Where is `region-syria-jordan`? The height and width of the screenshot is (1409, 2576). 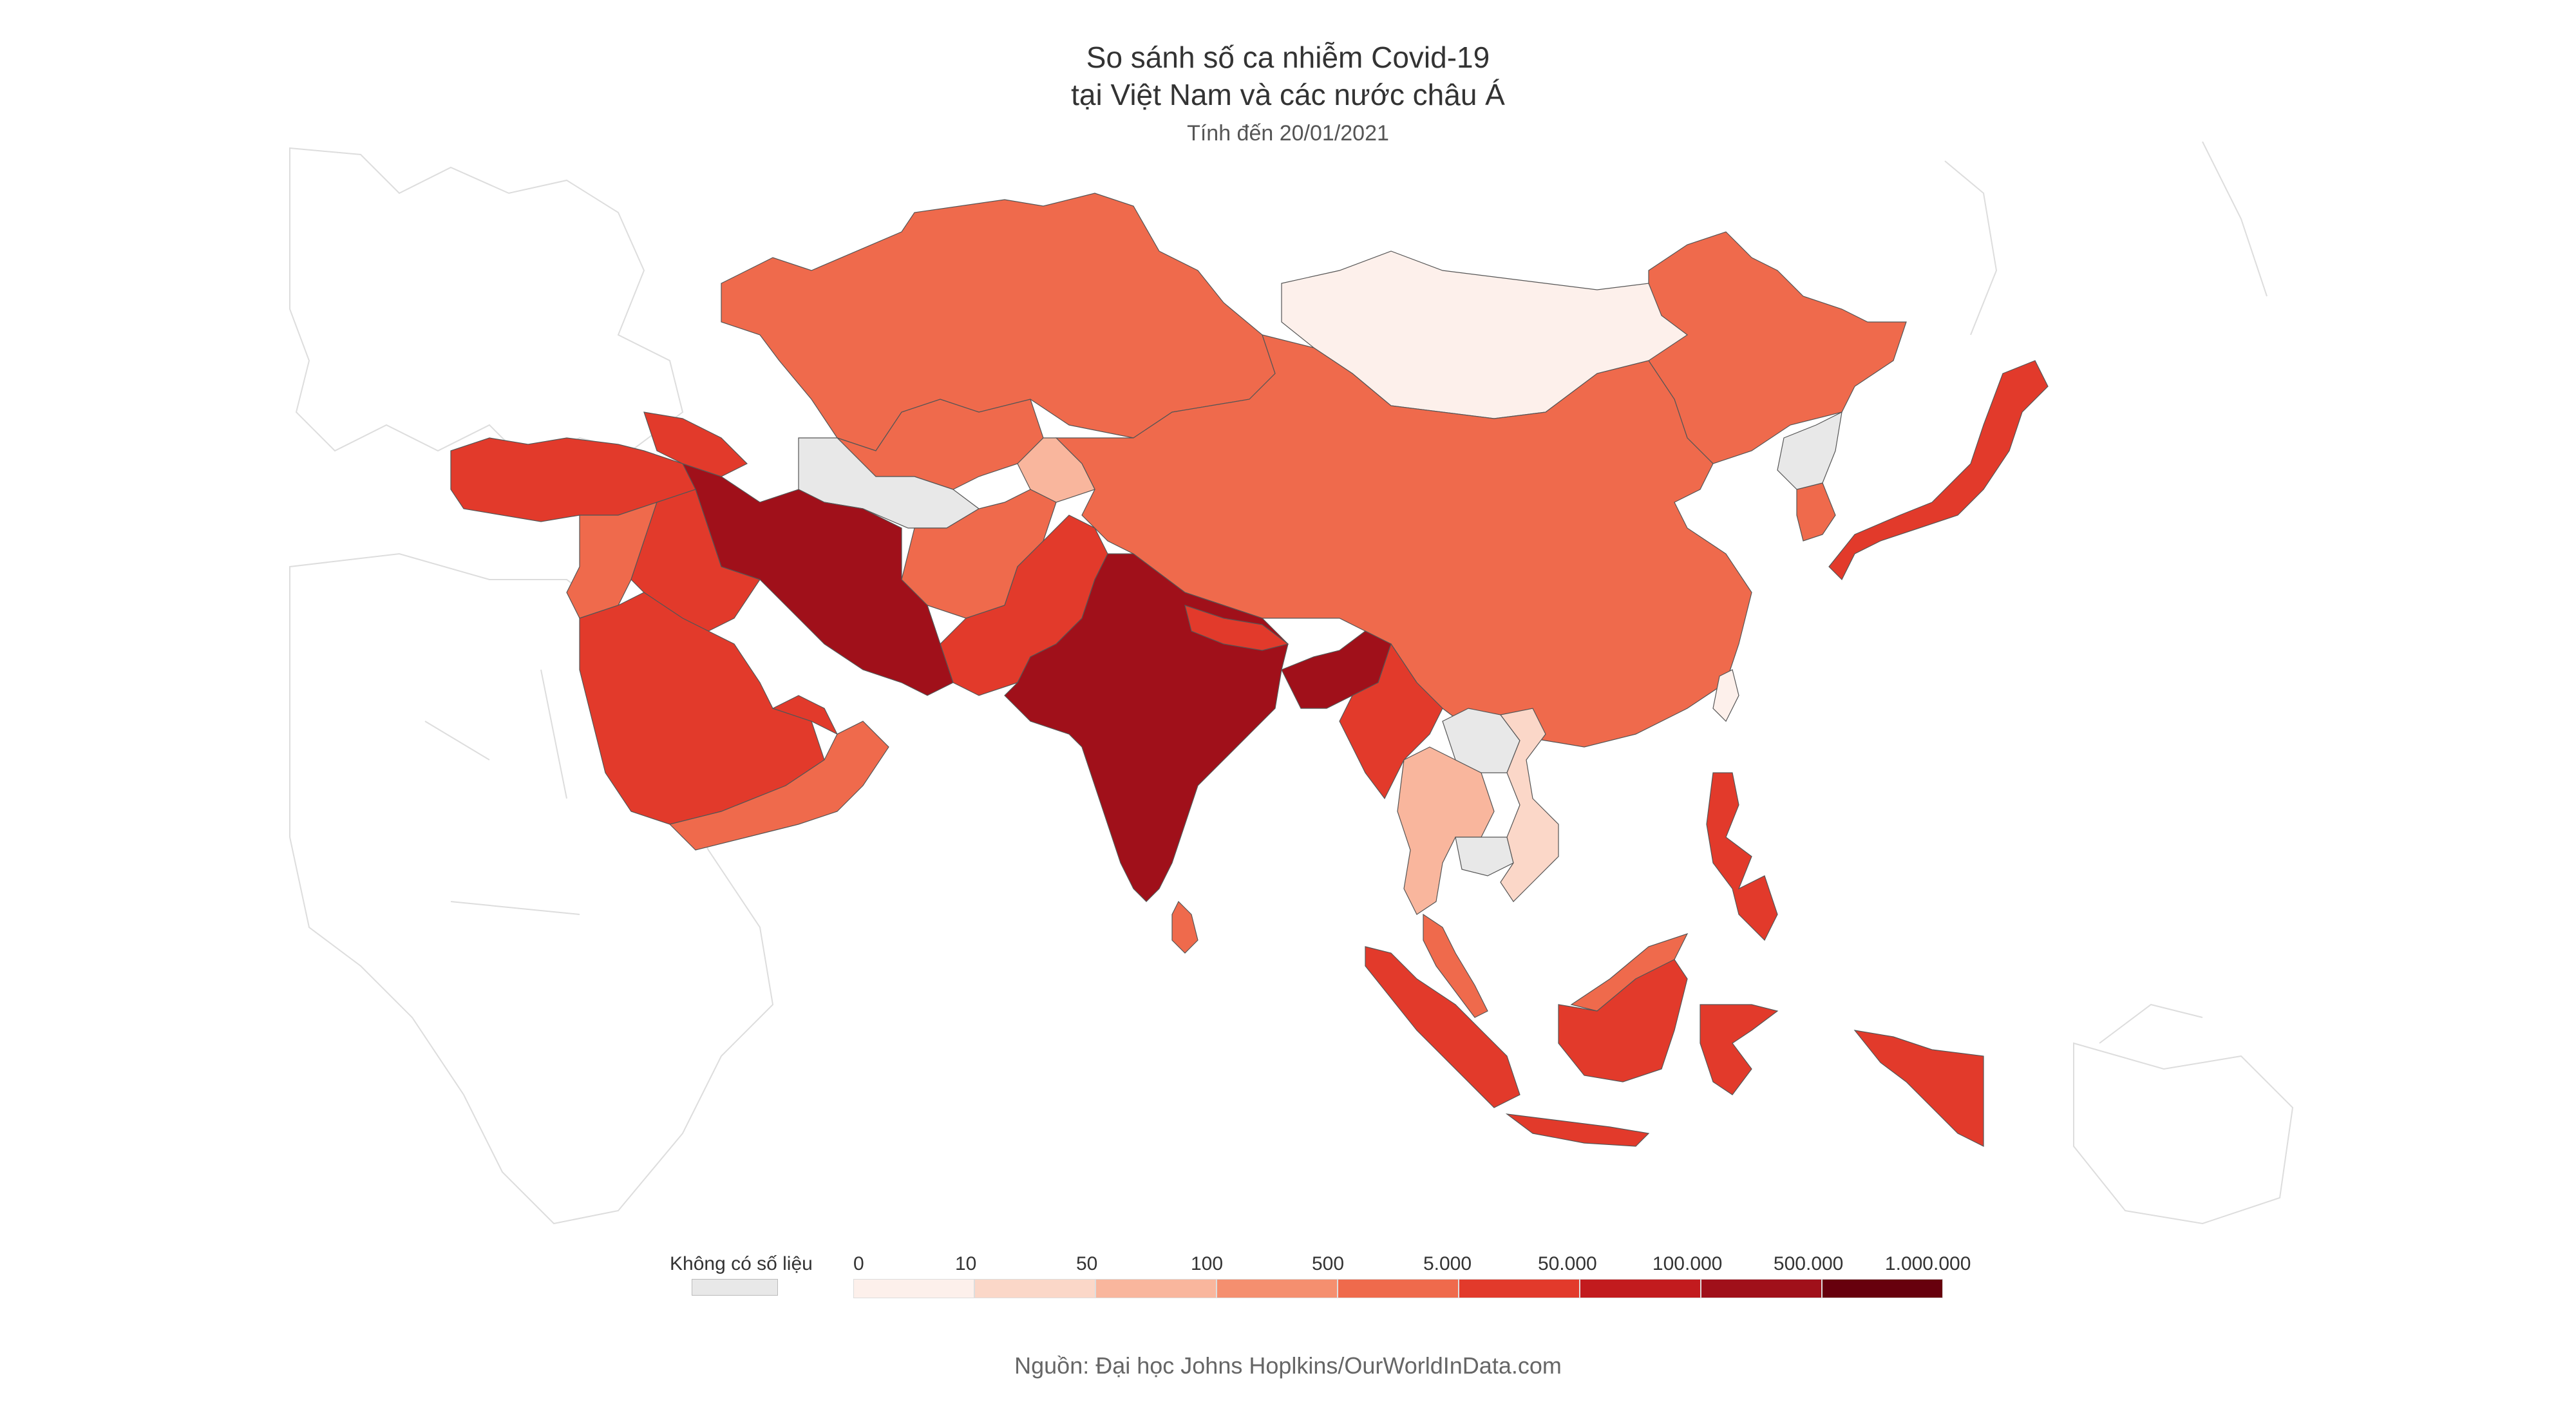
region-syria-jordan is located at coordinates (612, 560).